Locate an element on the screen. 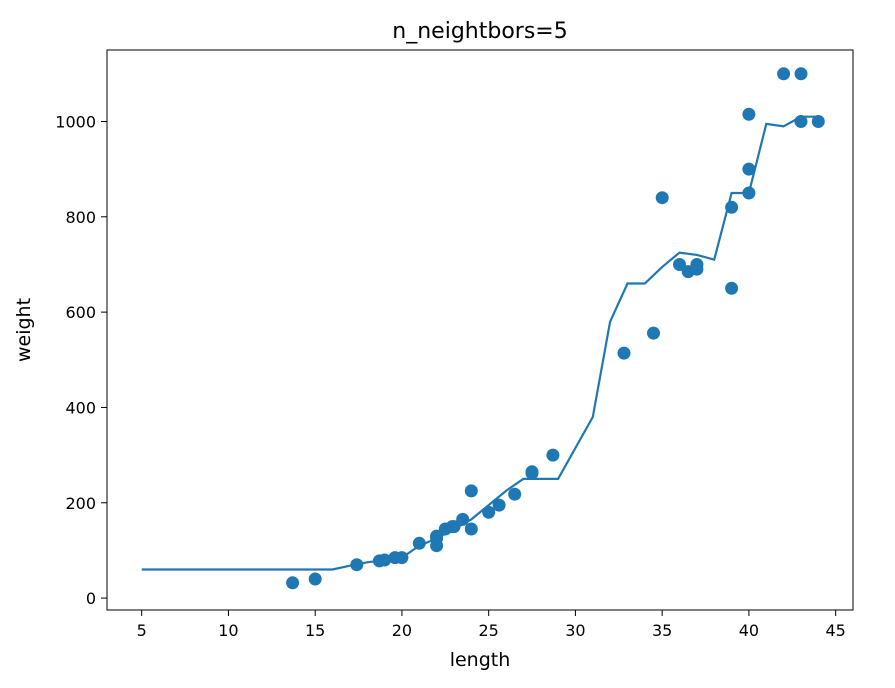 The height and width of the screenshot is (688, 895). y-axis-label: weight is located at coordinates (24, 330).